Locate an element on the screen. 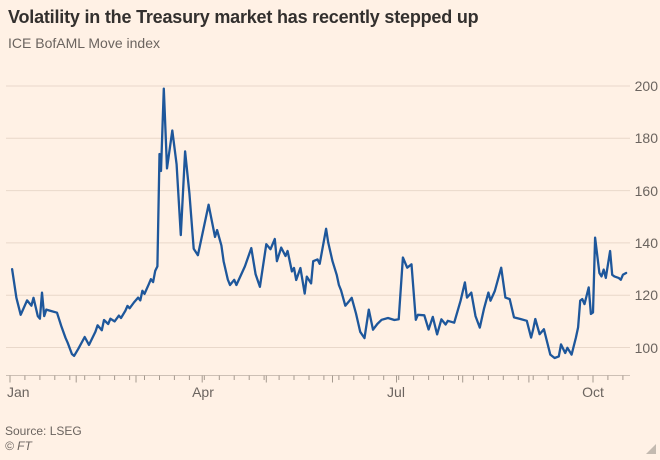  x-tick-label-jan: Jan is located at coordinates (18, 392).